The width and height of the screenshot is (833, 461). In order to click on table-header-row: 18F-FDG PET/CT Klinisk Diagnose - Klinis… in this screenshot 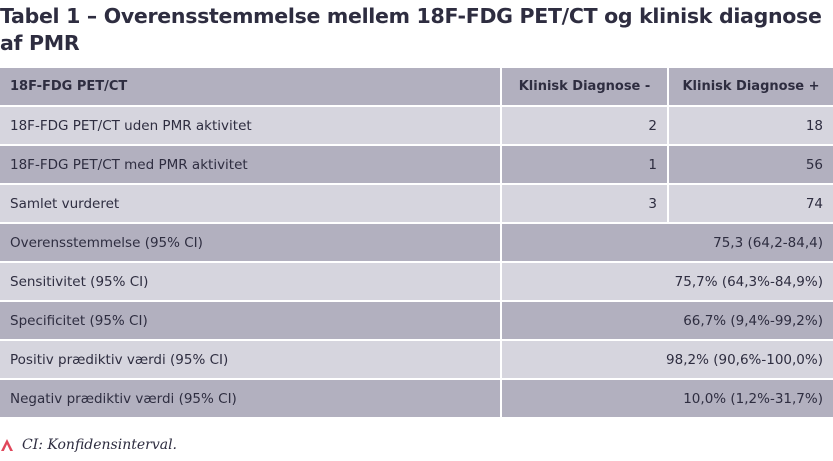, I will do `click(416, 86)`.